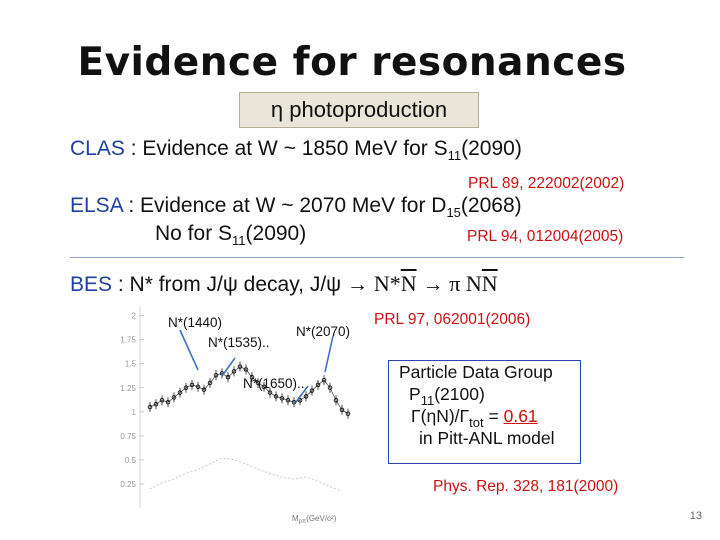 This screenshot has width=720, height=540. Describe the element at coordinates (491, 148) in the screenshot. I see `clas-tail: (2090)` at that location.